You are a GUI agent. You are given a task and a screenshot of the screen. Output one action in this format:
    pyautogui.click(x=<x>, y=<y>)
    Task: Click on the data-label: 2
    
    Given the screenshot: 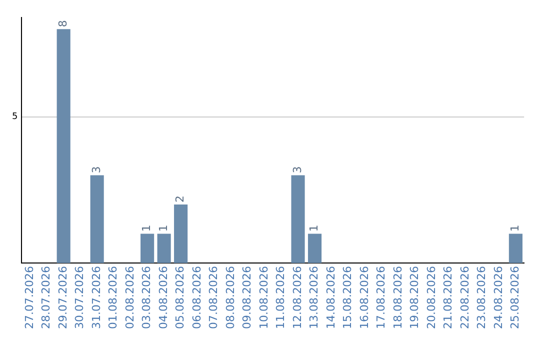 What is the action you would take?
    pyautogui.click(x=180, y=199)
    